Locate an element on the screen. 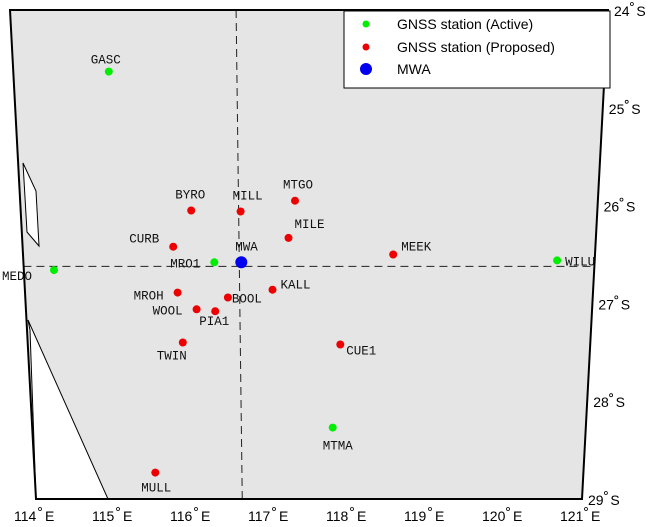 This screenshot has height=527, width=662. station-label-mull: MULL is located at coordinates (156, 489).